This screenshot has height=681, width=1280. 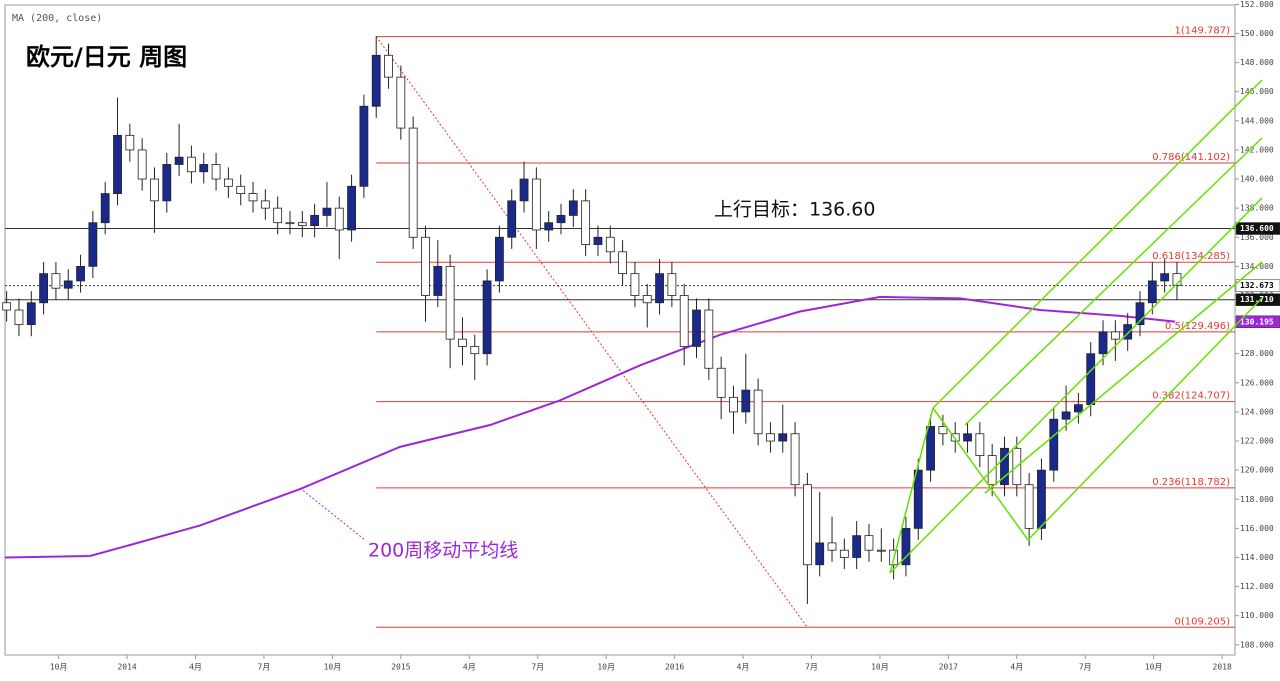 I want to click on y-tick-label: 128.000, so click(x=1257, y=353).